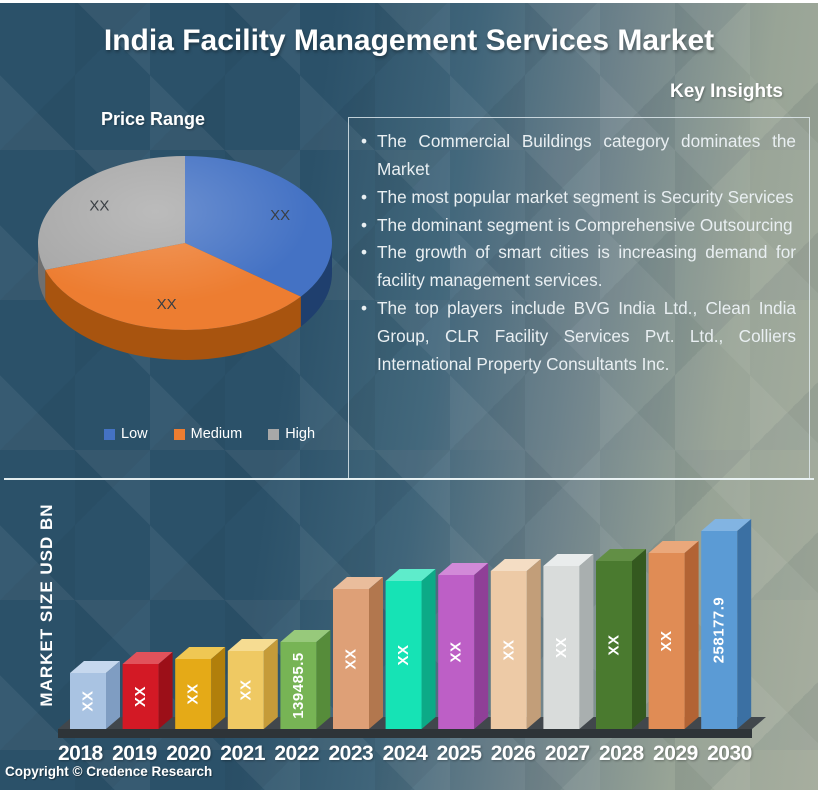  Describe the element at coordinates (242, 753) in the screenshot. I see `year-label: 2021` at that location.